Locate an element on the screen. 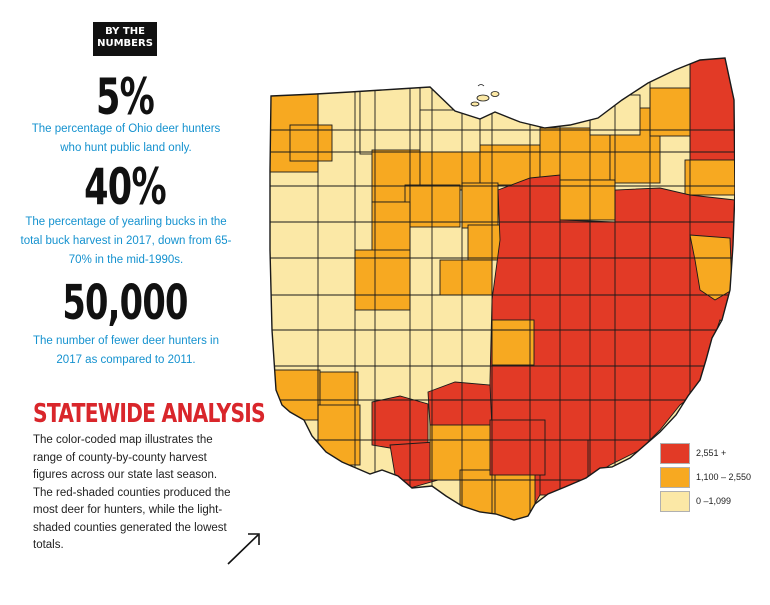 The height and width of the screenshot is (605, 770). legend-label-low: 0 –1,099 is located at coordinates (714, 501).